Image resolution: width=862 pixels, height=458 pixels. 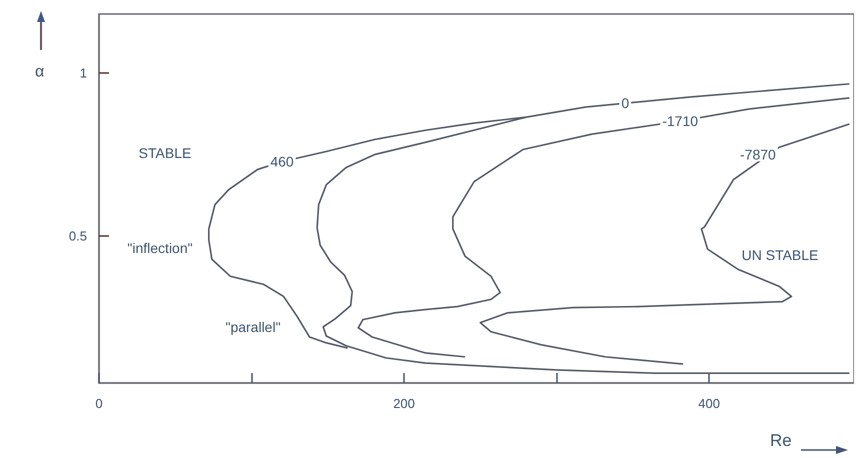 I want to click on annotation: UN STABLE, so click(x=780, y=255).